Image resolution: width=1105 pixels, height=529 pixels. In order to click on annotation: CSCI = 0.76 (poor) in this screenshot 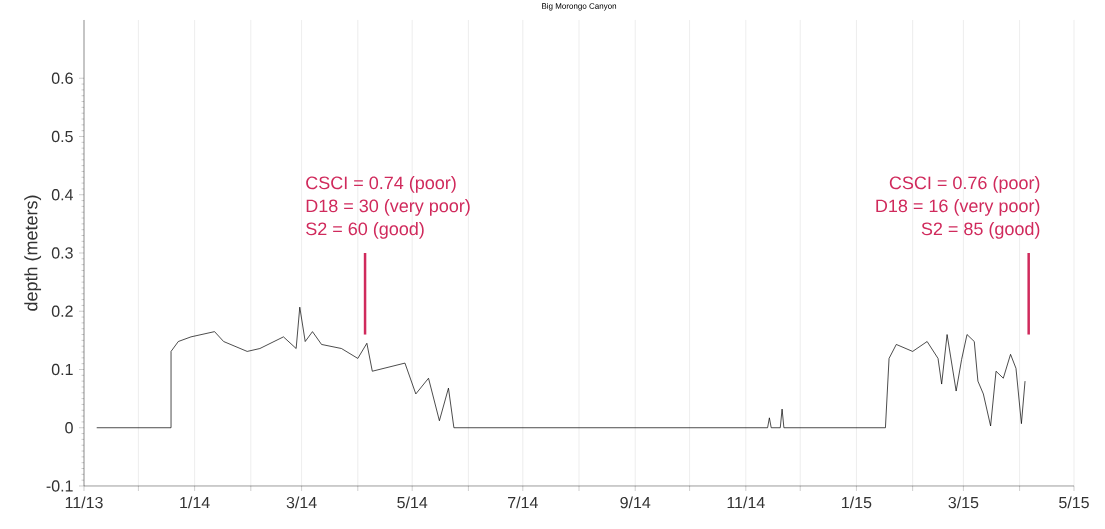, I will do `click(964, 184)`.